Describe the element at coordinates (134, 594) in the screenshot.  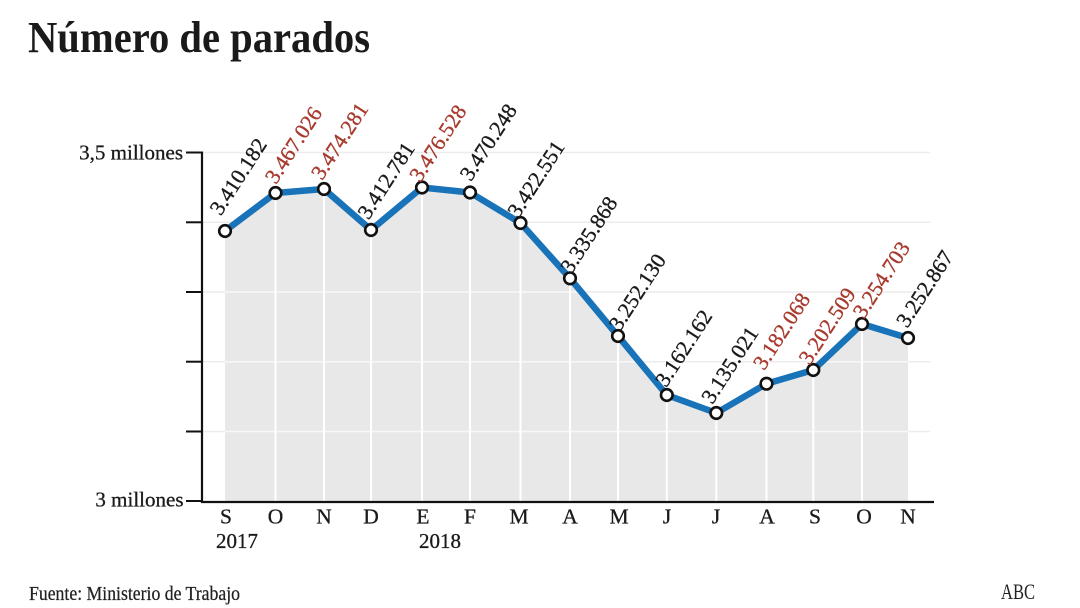
I see `svg-text: Fuente: Ministerio de Trabajo` at that location.